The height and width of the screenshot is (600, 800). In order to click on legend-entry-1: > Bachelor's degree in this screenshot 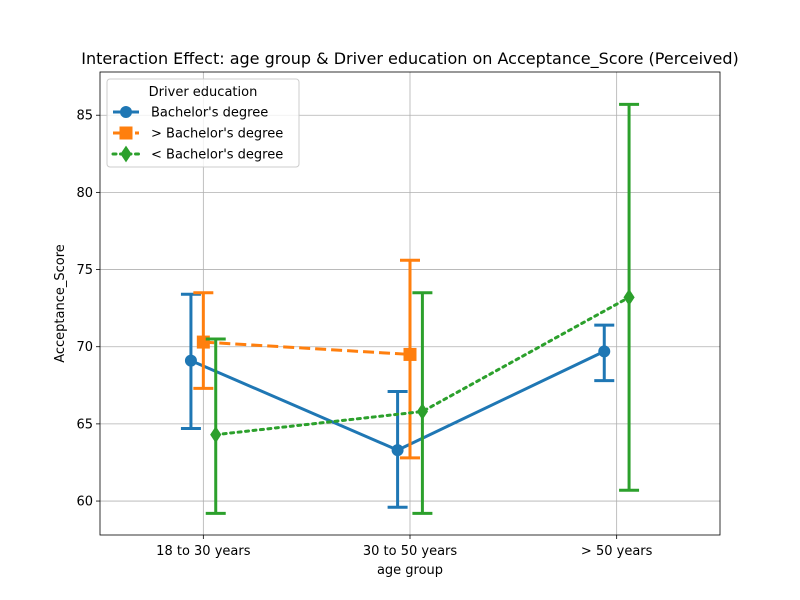, I will do `click(198, 134)`.